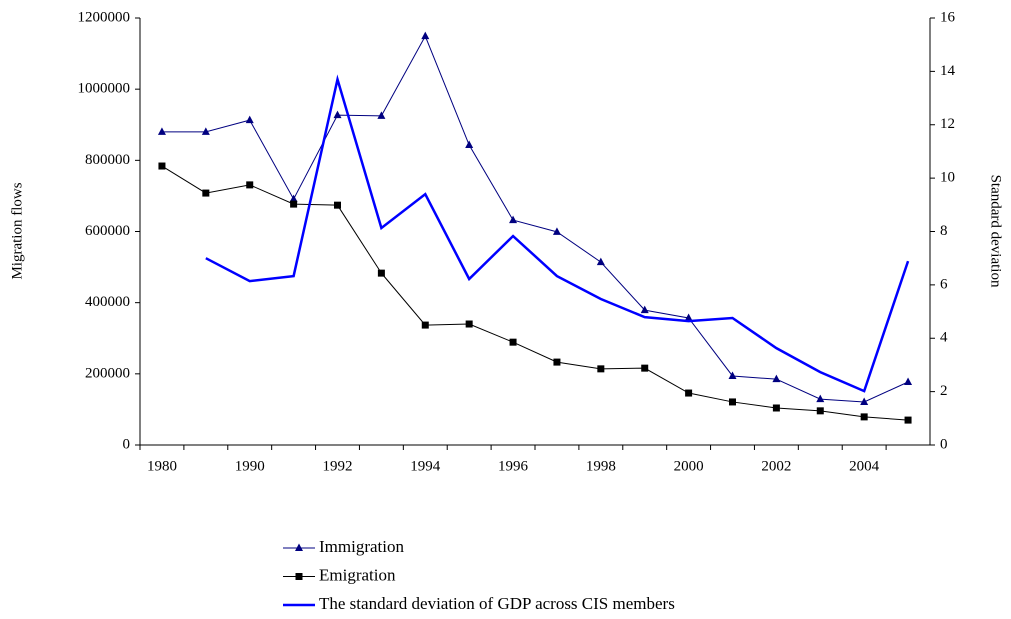 This screenshot has width=1011, height=619. Describe the element at coordinates (689, 466) in the screenshot. I see `x-tick-label: 2000` at that location.